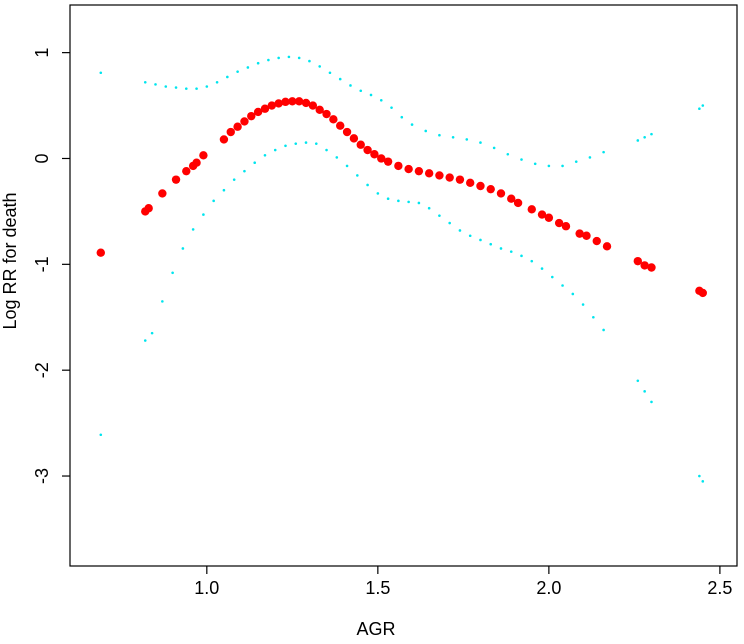 The height and width of the screenshot is (644, 744). What do you see at coordinates (719, 588) in the screenshot?
I see `x-tick-label: 2.5` at bounding box center [719, 588].